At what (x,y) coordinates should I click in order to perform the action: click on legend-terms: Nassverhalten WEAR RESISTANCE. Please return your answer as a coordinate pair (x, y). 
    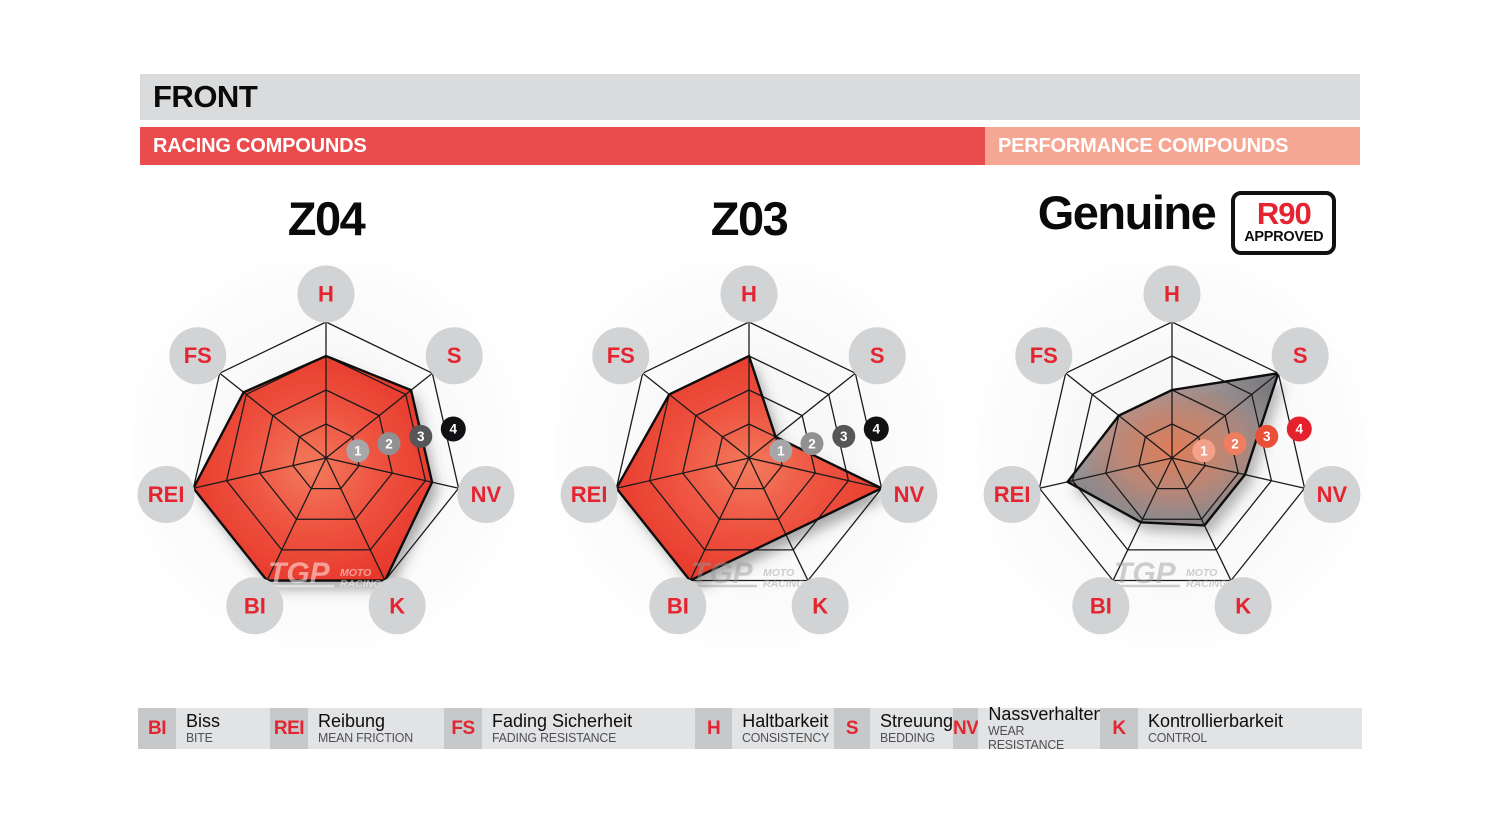
    Looking at the image, I should click on (1041, 727).